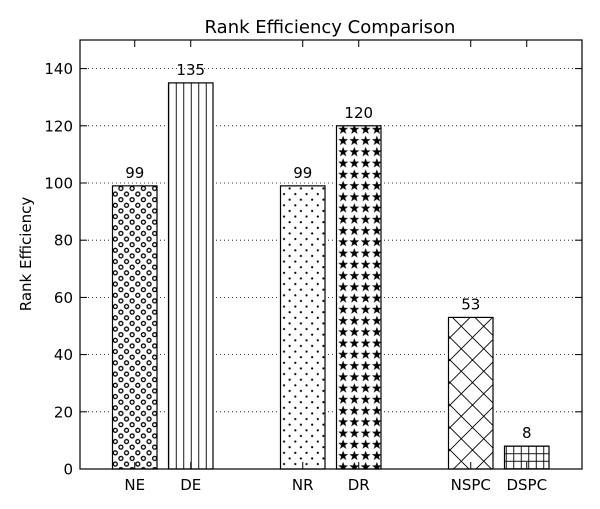 The height and width of the screenshot is (509, 600). What do you see at coordinates (358, 297) in the screenshot?
I see `bar-dr` at bounding box center [358, 297].